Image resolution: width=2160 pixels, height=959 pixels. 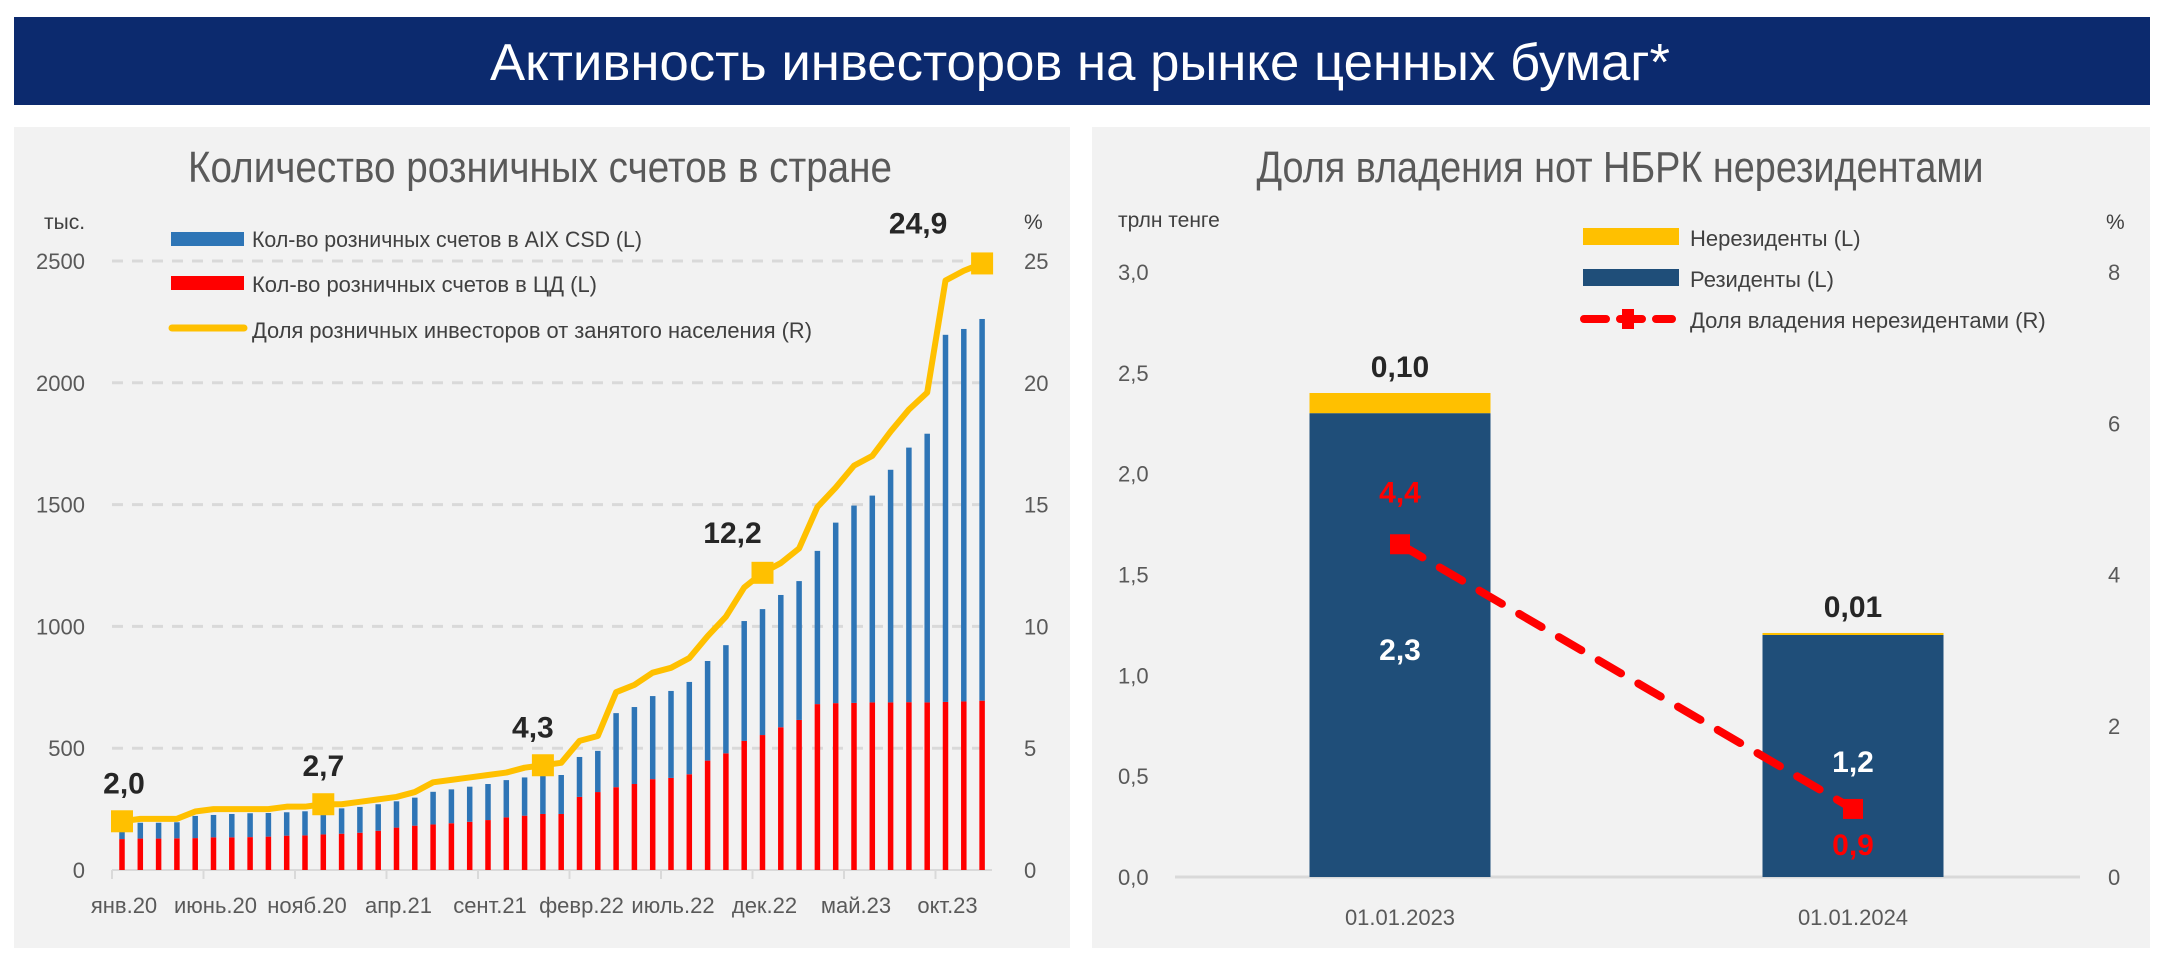 What do you see at coordinates (1631, 277) in the screenshot?
I see `legend-swatch-residents` at bounding box center [1631, 277].